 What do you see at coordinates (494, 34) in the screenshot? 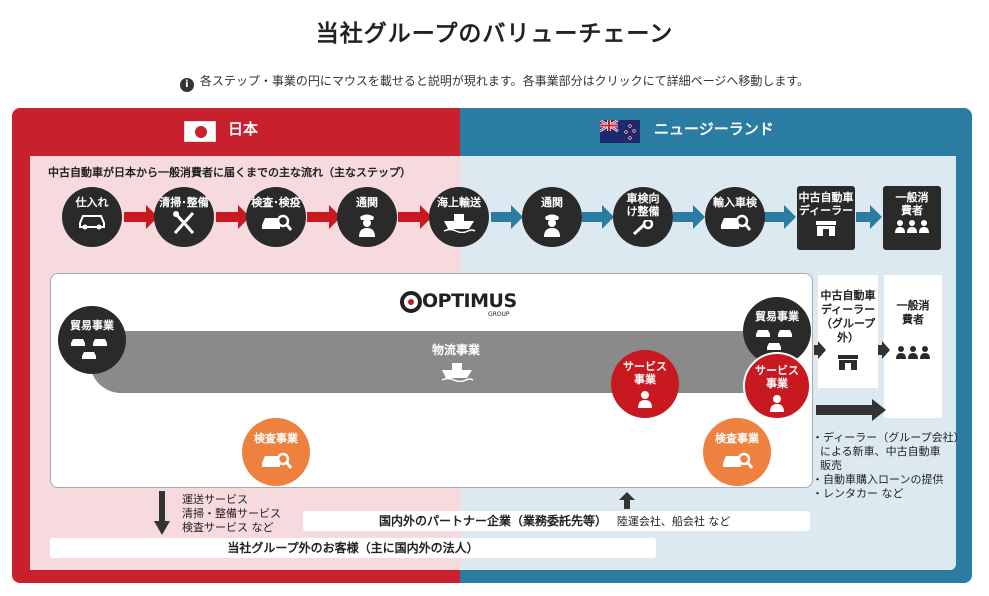
I see `page-title: 当社グループのバリューチェーン` at bounding box center [494, 34].